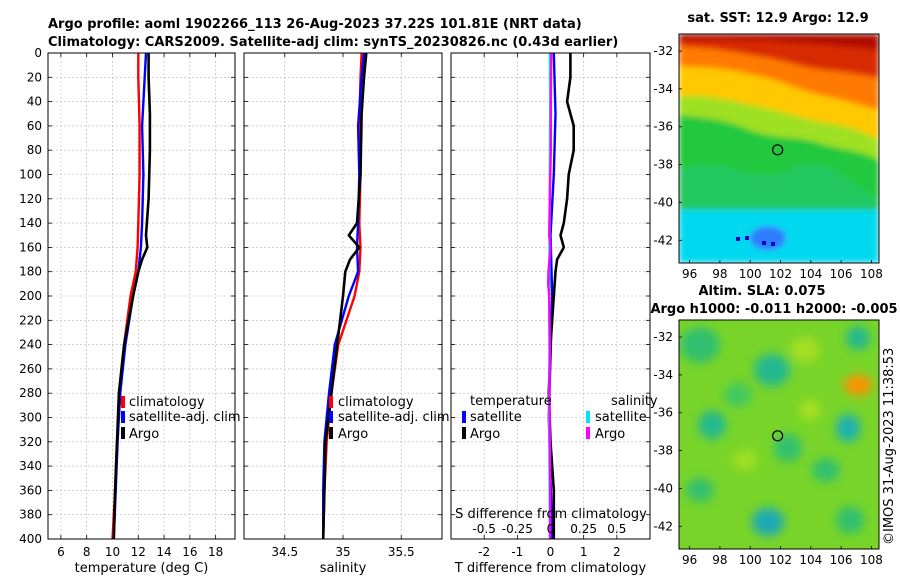 The image size is (900, 580). What do you see at coordinates (483, 529) in the screenshot?
I see `s-tick-label: -0.5` at bounding box center [483, 529].